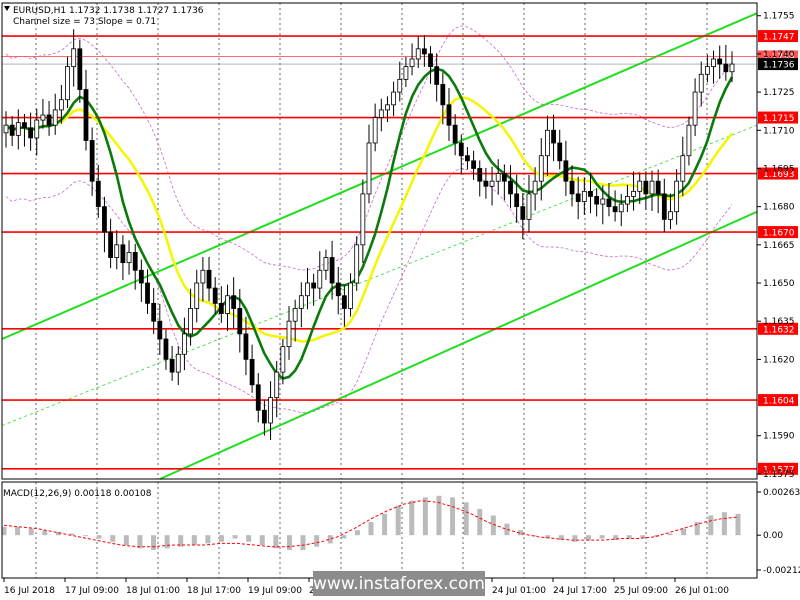  I want to click on price-tick-label: 1.1725, so click(779, 93).